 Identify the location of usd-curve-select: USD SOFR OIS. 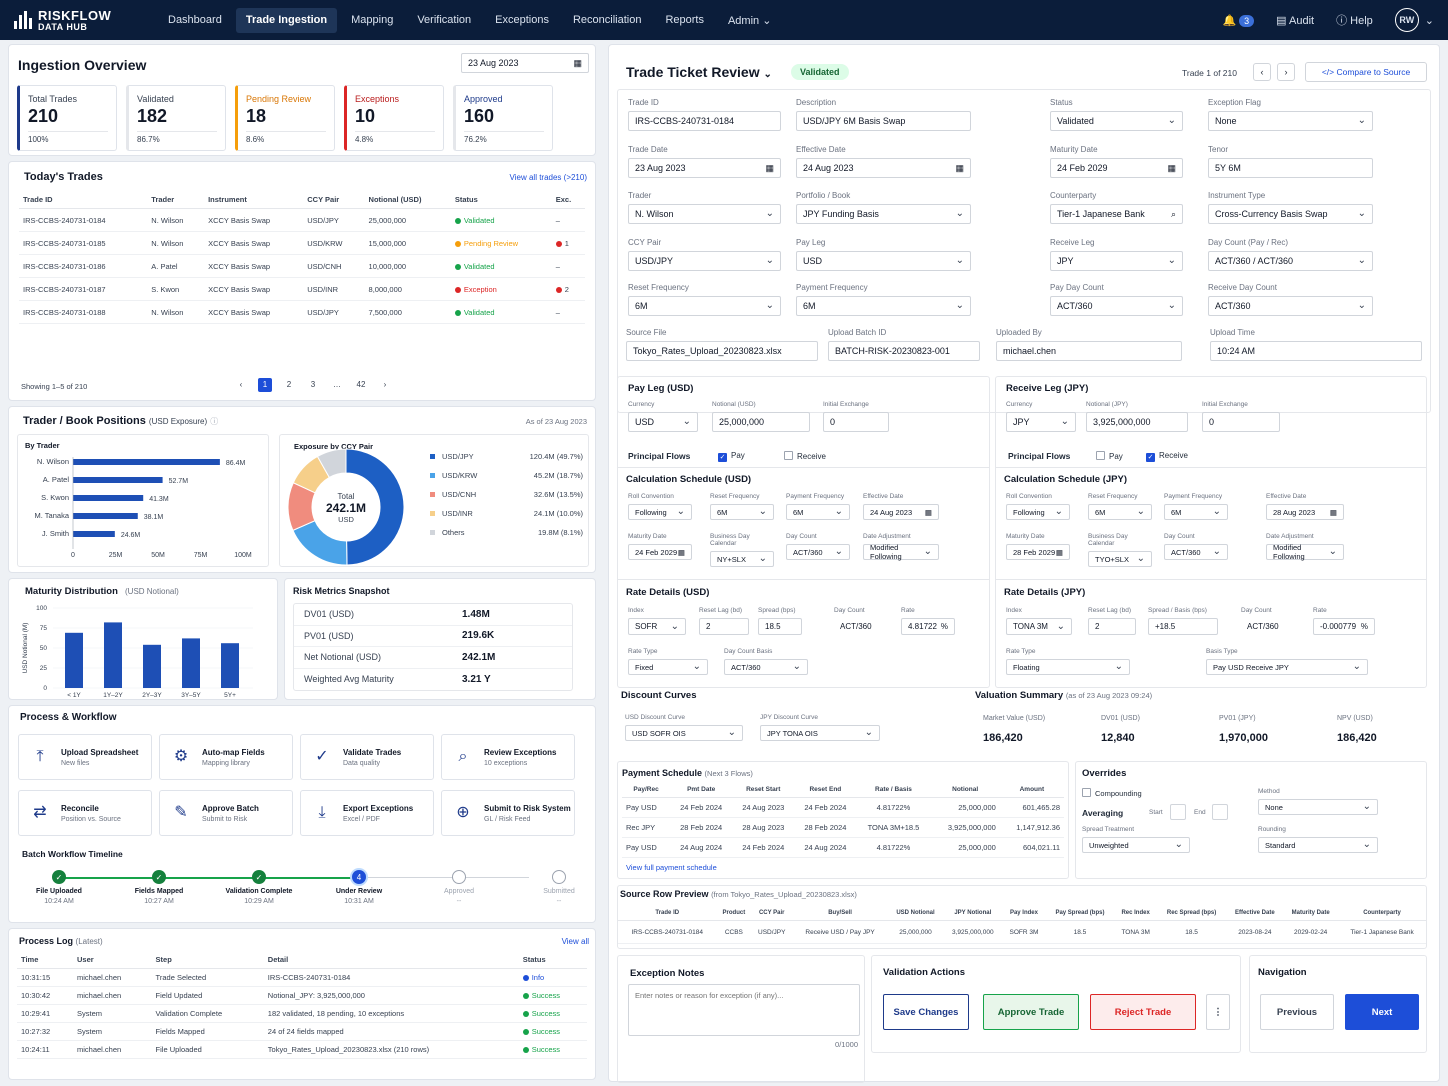
(684, 733).